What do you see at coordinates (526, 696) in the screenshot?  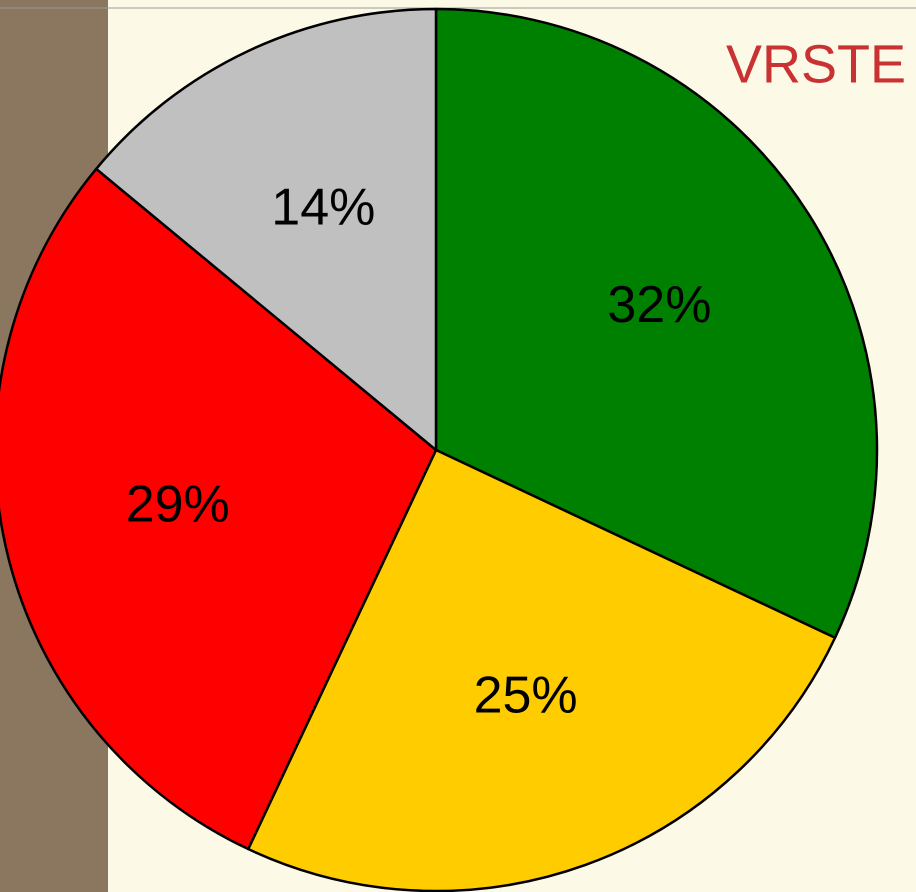 I see `data-label: 25%` at bounding box center [526, 696].